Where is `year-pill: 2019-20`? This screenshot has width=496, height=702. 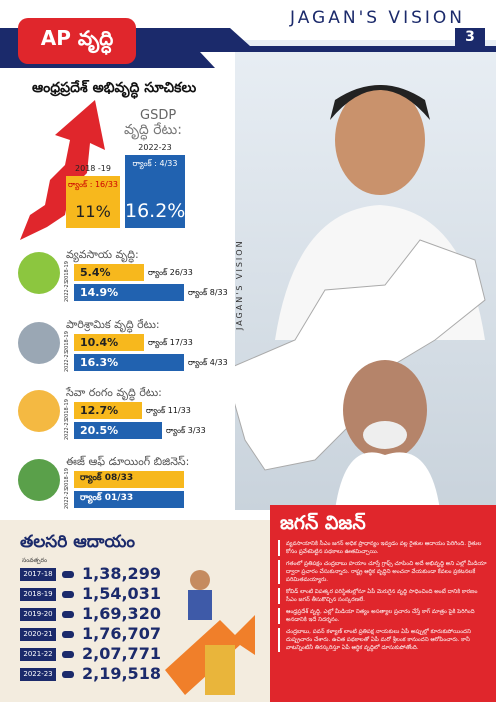
year-pill: 2019-20 is located at coordinates (38, 614).